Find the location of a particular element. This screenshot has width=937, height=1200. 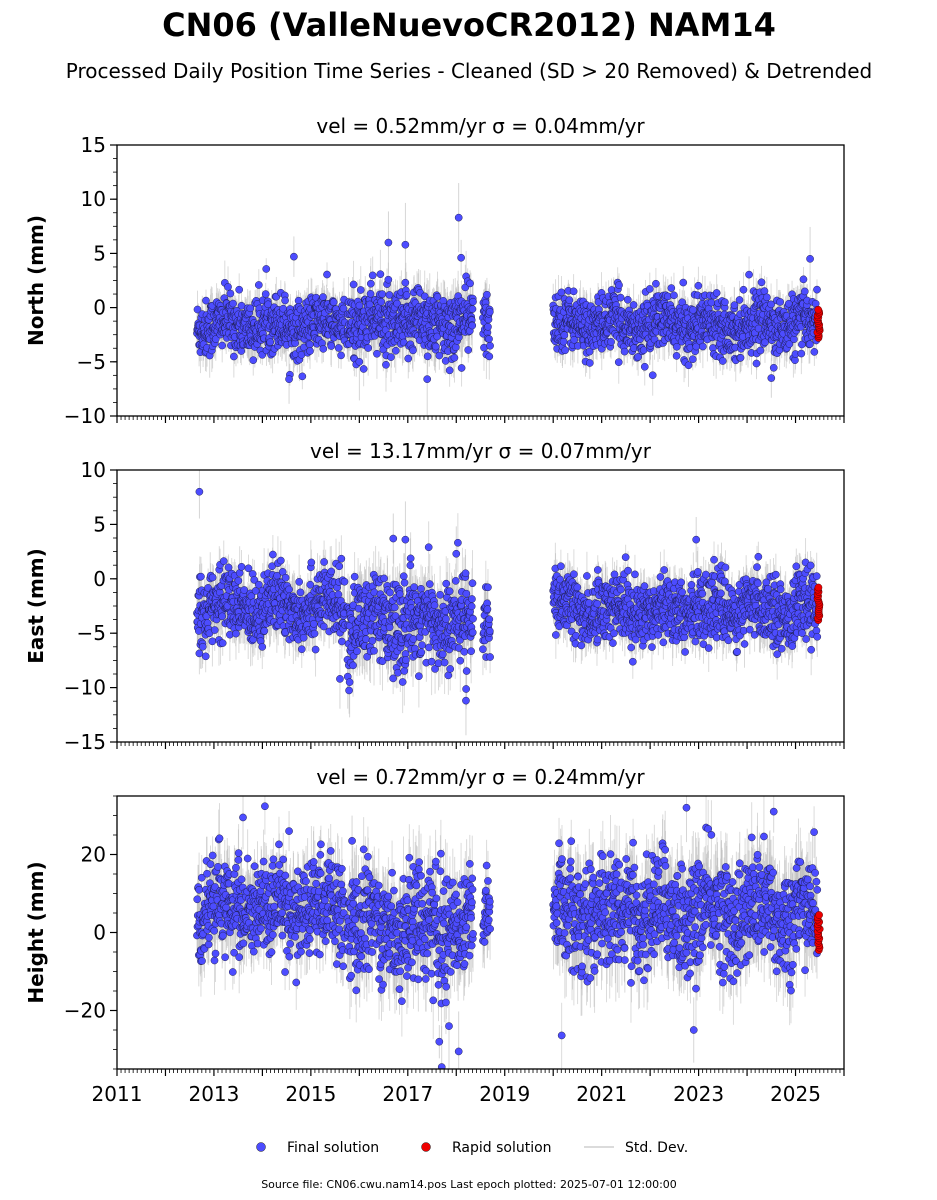

ylabel: North (mm) is located at coordinates (36, 280).